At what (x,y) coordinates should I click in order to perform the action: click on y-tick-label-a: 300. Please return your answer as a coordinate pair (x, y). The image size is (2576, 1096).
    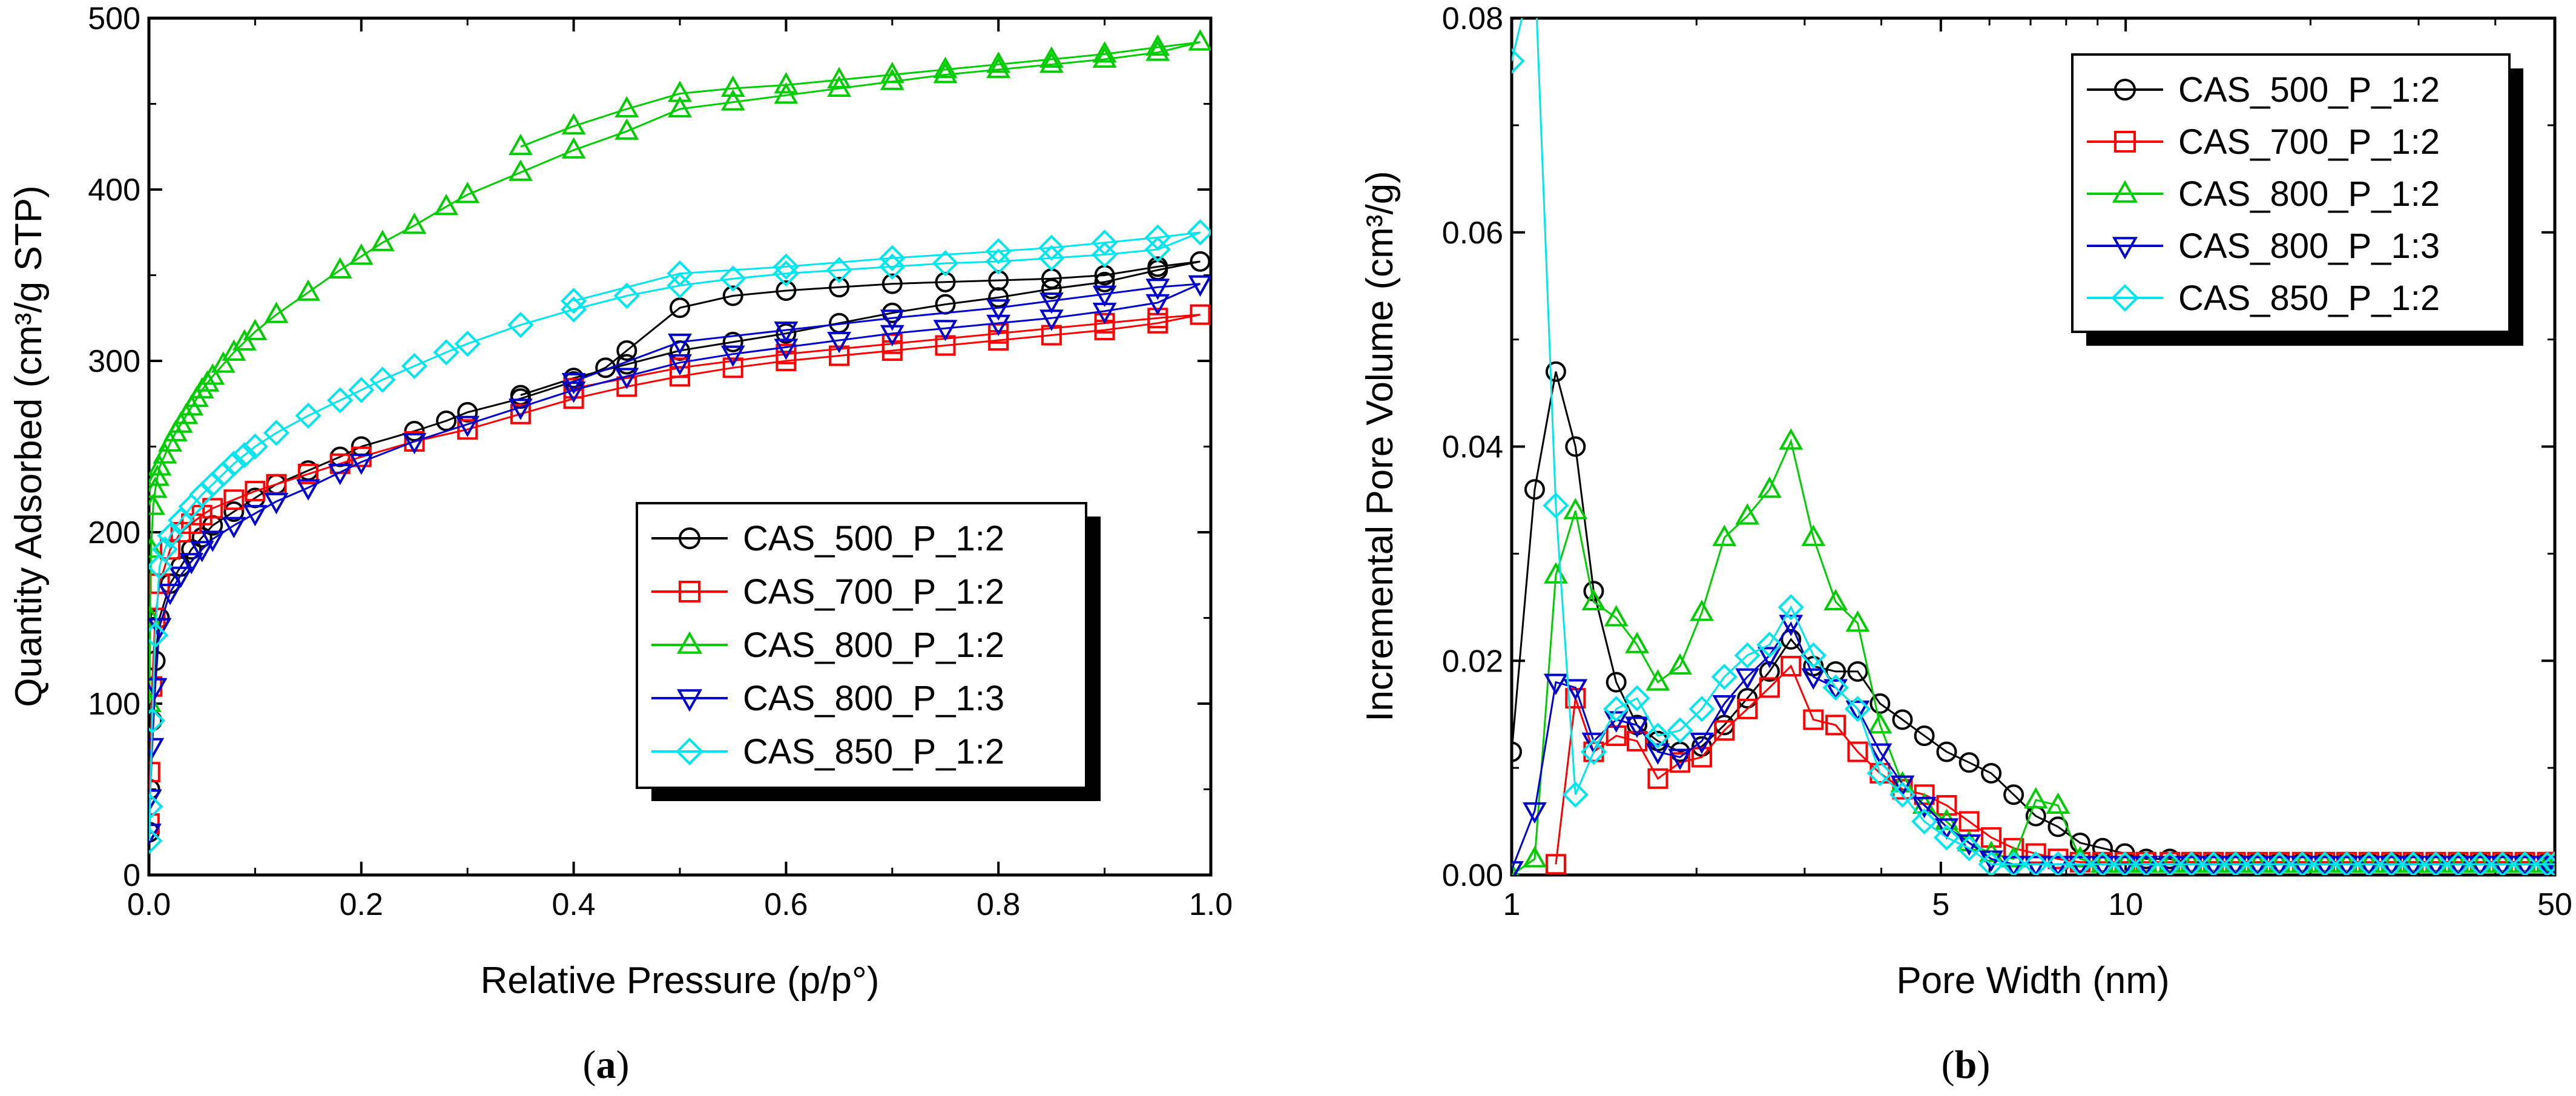
    Looking at the image, I should click on (114, 361).